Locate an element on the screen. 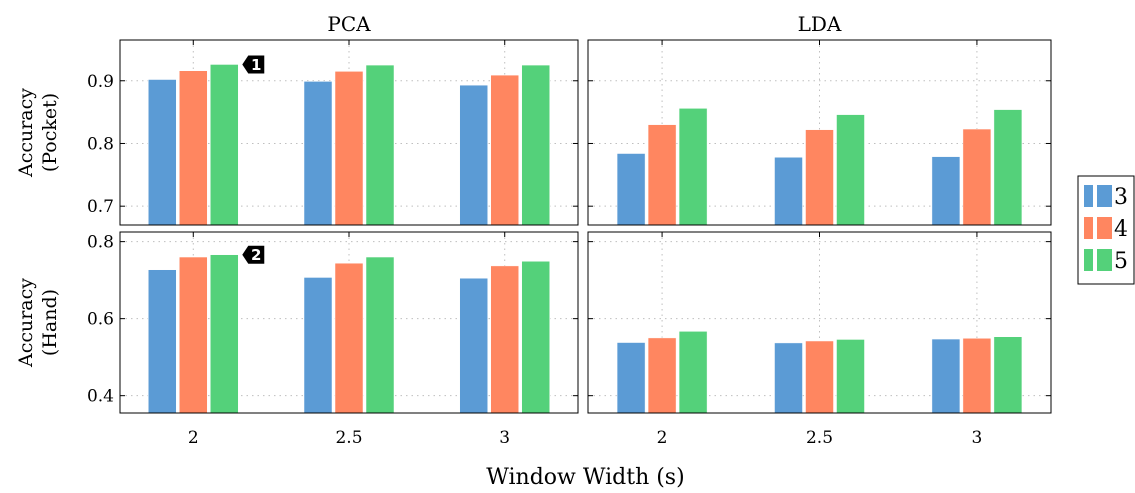 The width and height of the screenshot is (1135, 493). bar-lda-hand-series4-cat1 is located at coordinates (819, 377).